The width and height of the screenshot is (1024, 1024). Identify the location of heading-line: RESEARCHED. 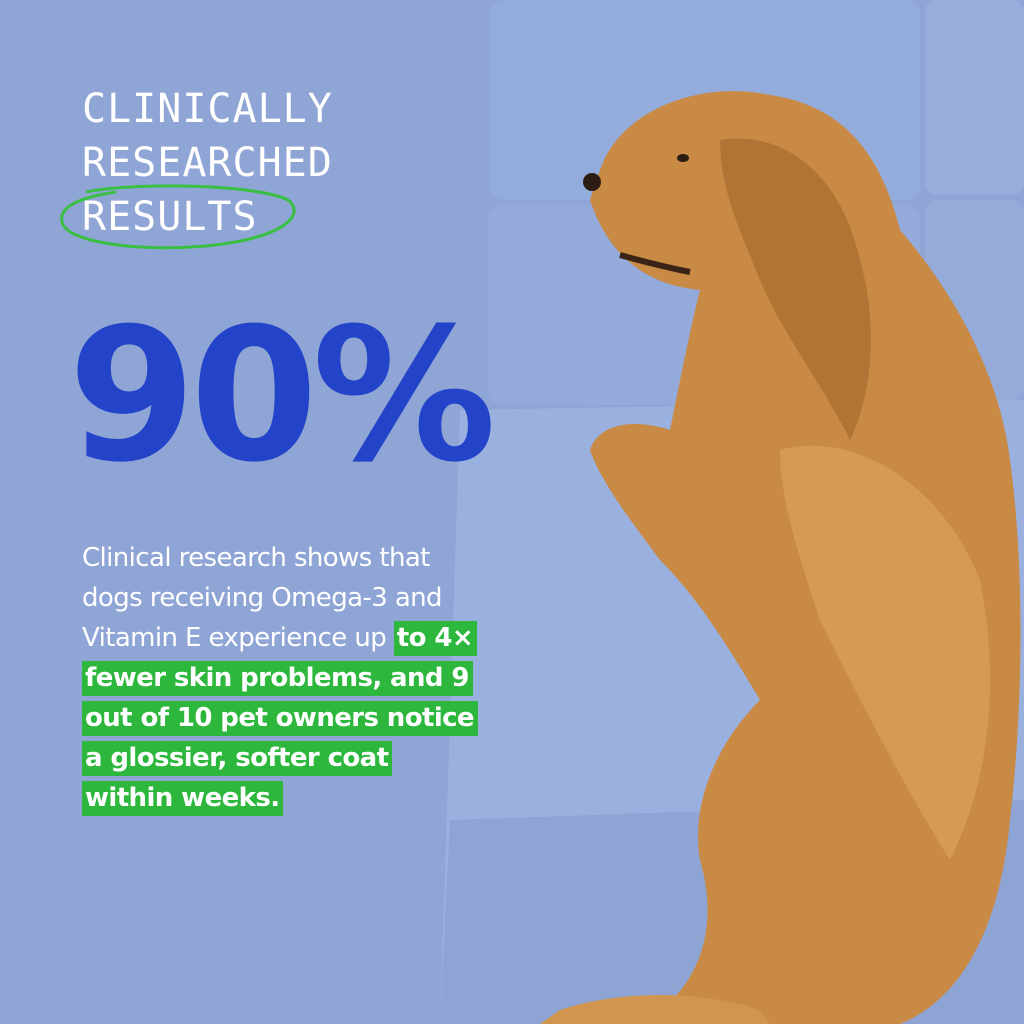
(207, 163).